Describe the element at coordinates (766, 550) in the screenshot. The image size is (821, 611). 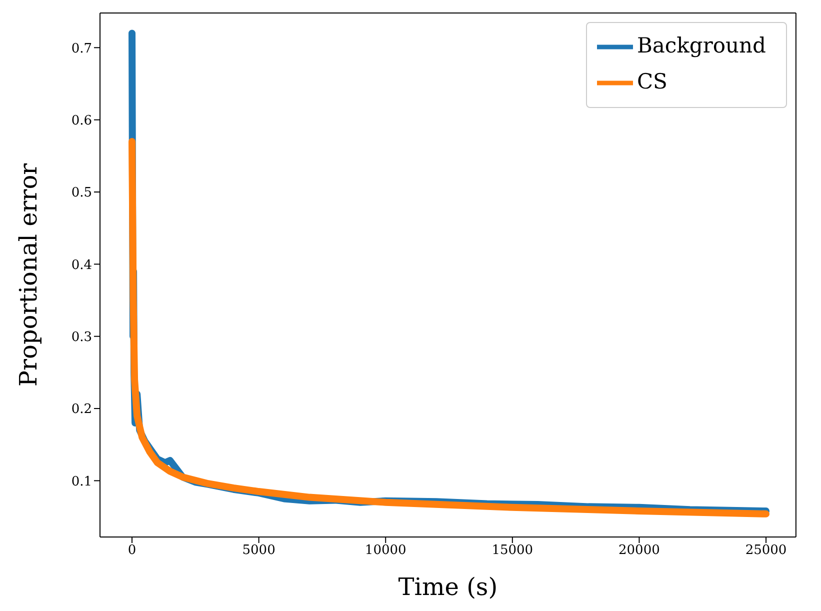
I see `x-tick-label: 25000` at that location.